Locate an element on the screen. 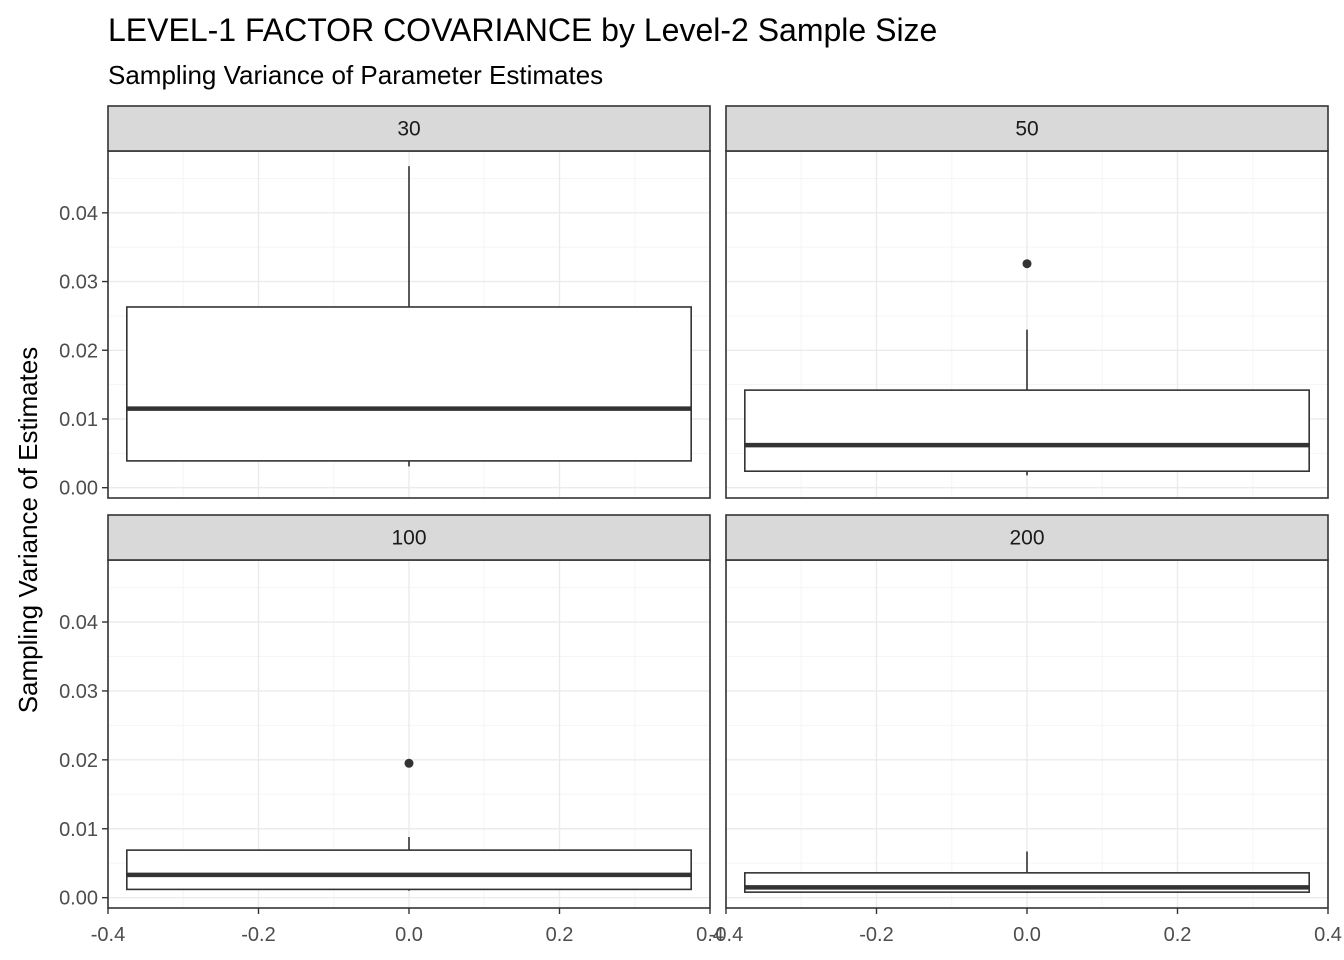 The image size is (1344, 960). facet-strip-label: 200 is located at coordinates (1026, 538).